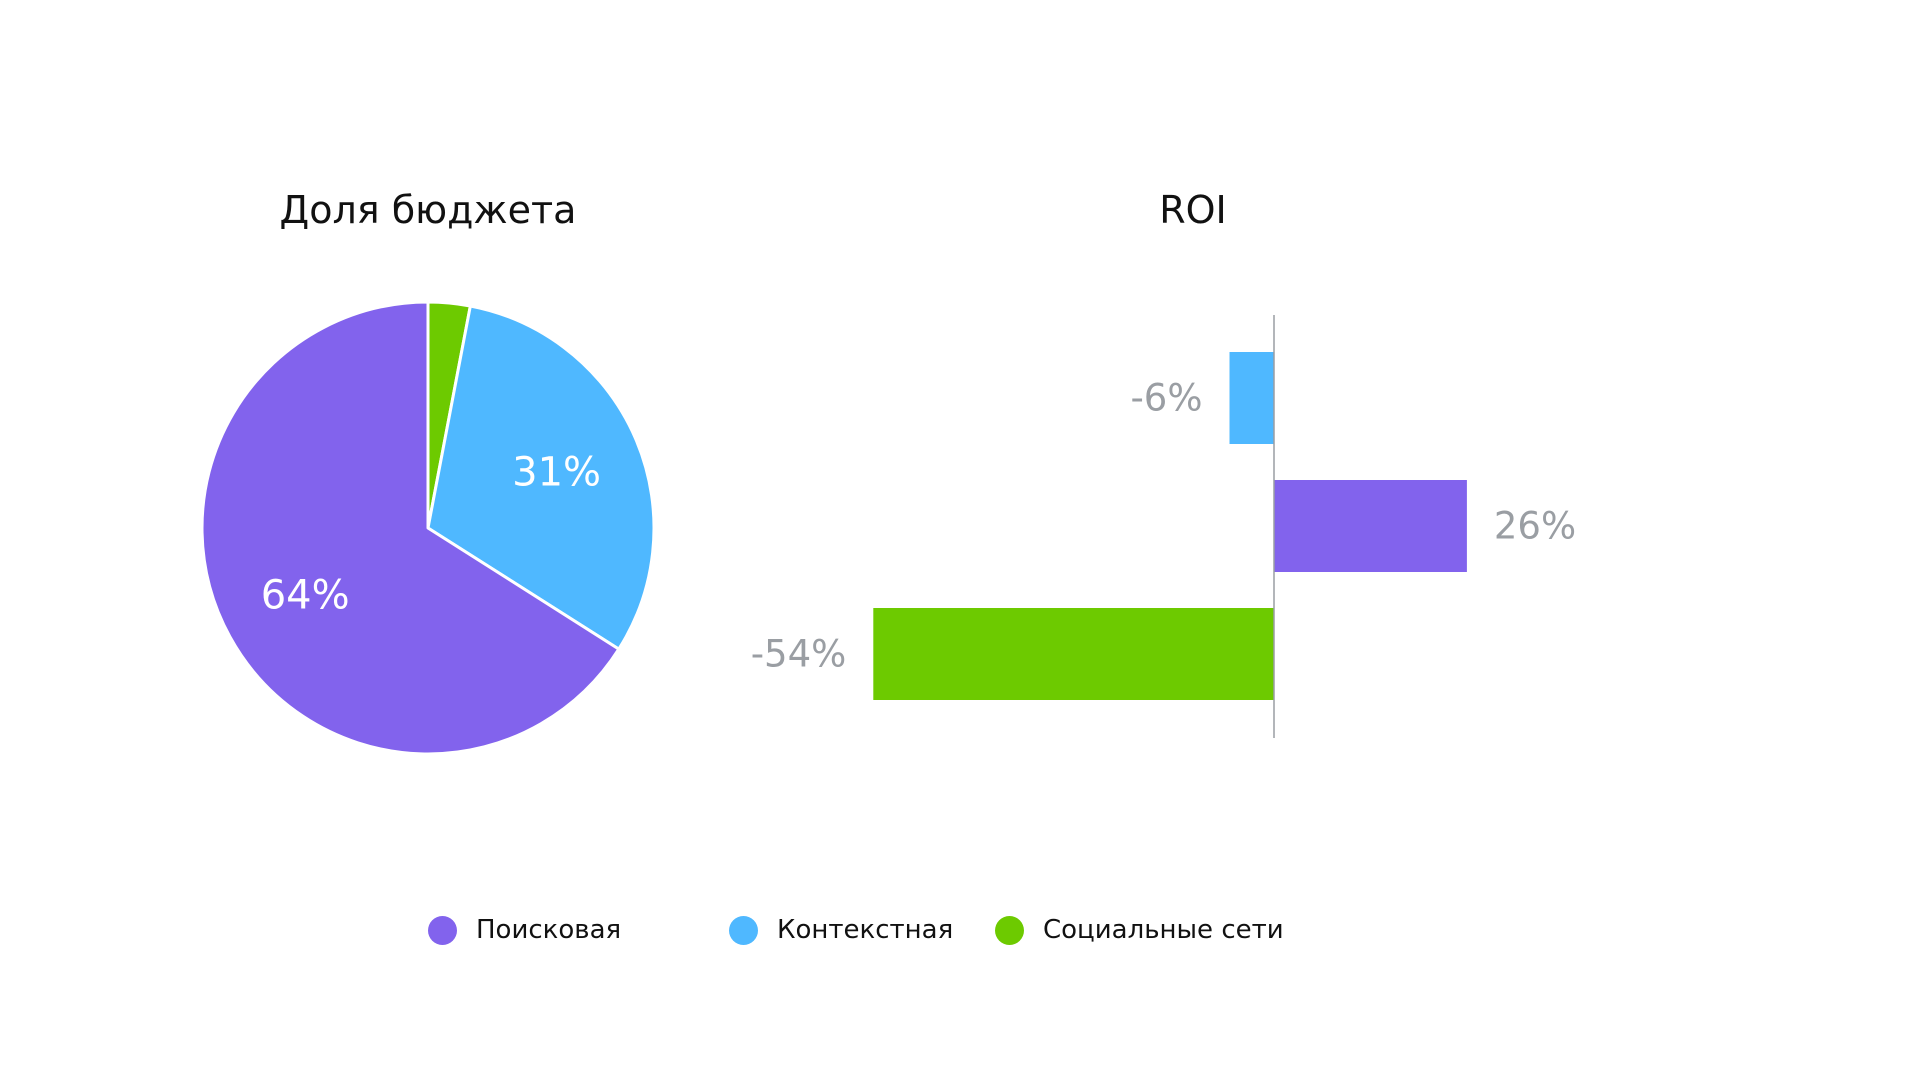 Image resolution: width=1920 pixels, height=1080 pixels. I want to click on legend-swatch-context, so click(743, 930).